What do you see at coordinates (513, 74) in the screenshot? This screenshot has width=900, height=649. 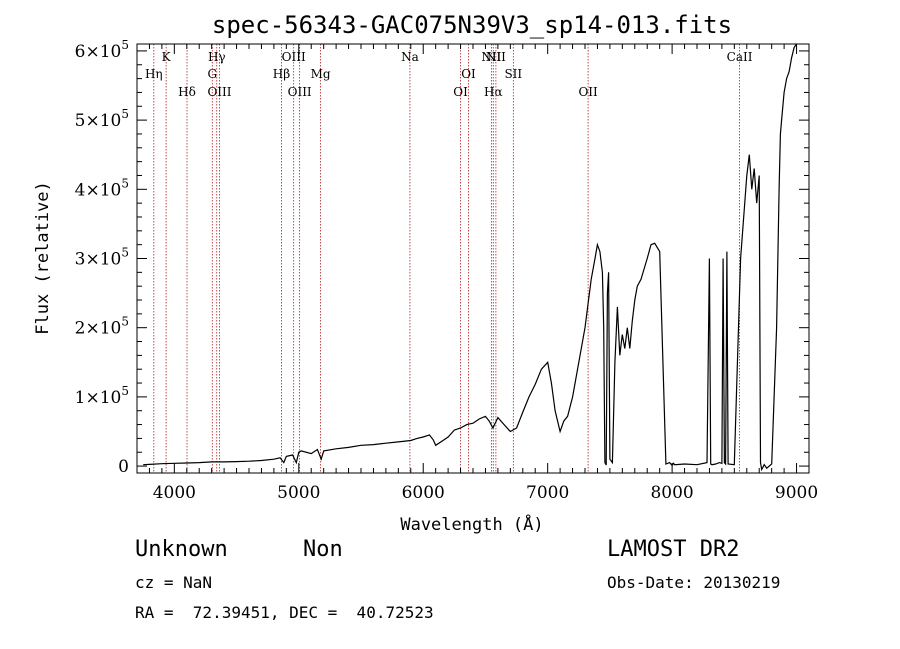 I see `spectral-line-label: SII` at bounding box center [513, 74].